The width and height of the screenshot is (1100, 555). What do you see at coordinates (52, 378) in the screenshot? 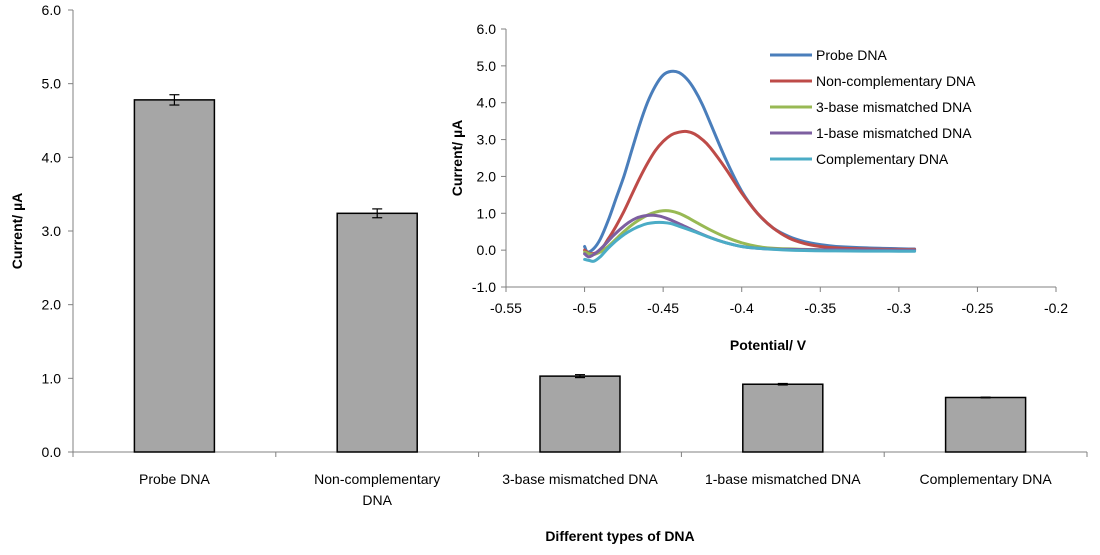
I see `y-tick-label: 1.0` at bounding box center [52, 378].